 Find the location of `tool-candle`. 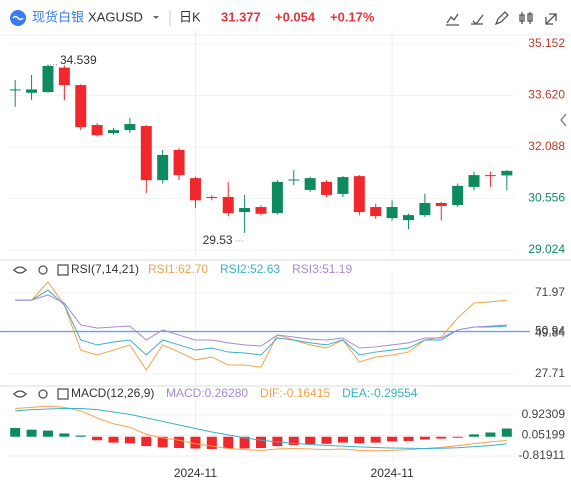

tool-candle is located at coordinates (526, 18).